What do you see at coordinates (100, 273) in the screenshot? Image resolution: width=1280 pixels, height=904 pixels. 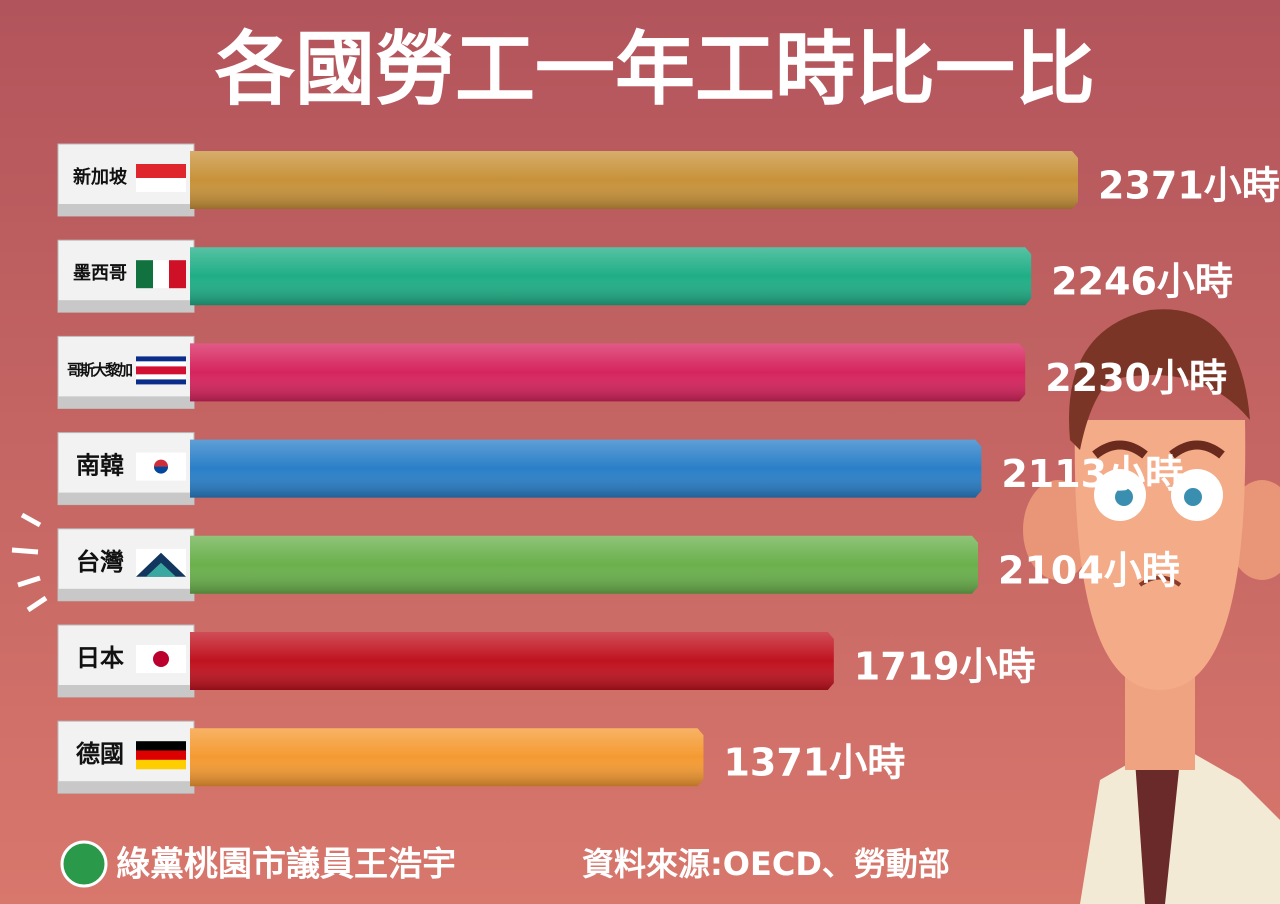 I see `category-label: 墨西哥` at bounding box center [100, 273].